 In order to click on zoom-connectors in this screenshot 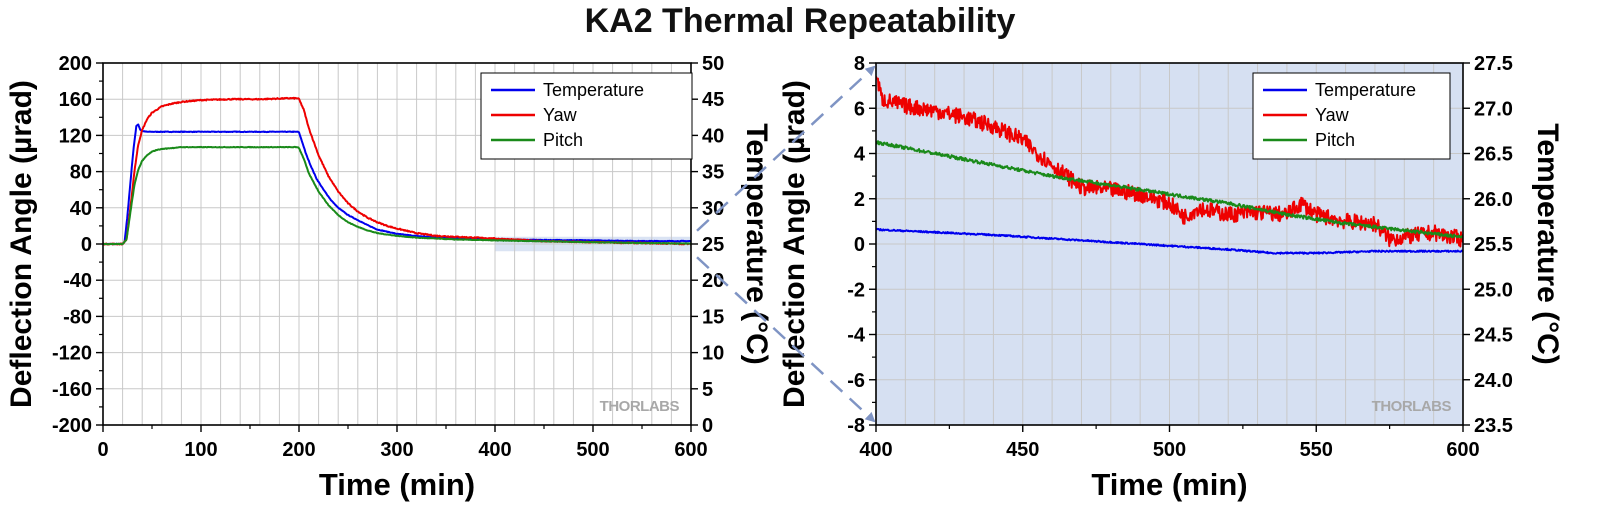, I will do `click(786, 244)`.